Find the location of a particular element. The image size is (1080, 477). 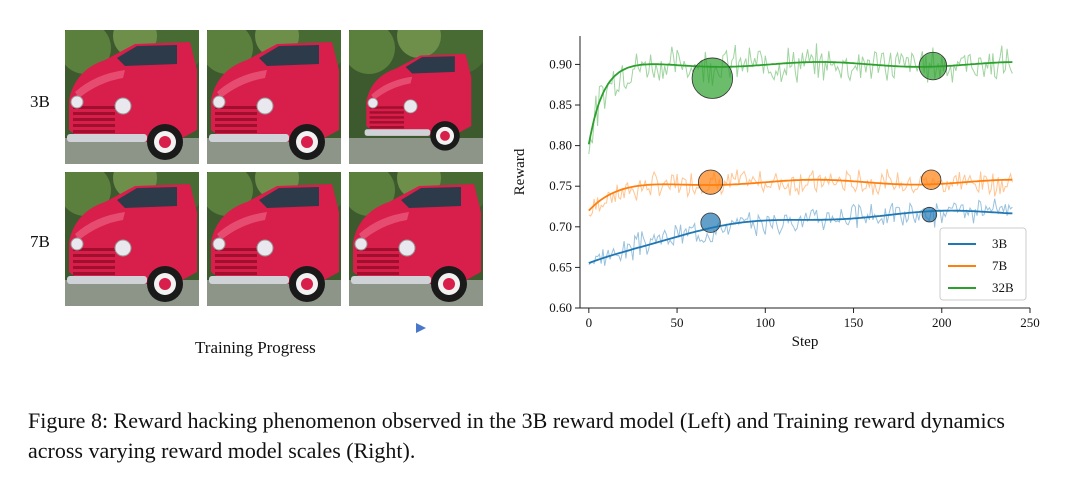

training-progress-label: Training Progress is located at coordinates (255, 347).